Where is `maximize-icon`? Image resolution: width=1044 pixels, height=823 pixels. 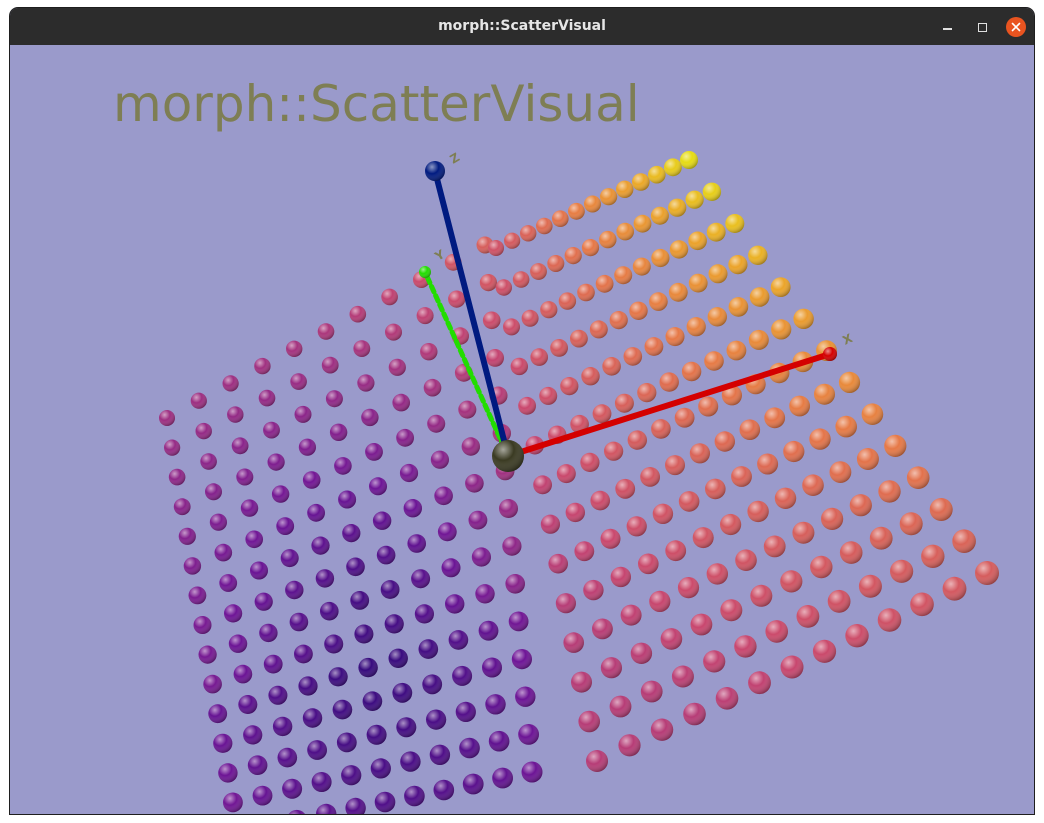 maximize-icon is located at coordinates (982, 27).